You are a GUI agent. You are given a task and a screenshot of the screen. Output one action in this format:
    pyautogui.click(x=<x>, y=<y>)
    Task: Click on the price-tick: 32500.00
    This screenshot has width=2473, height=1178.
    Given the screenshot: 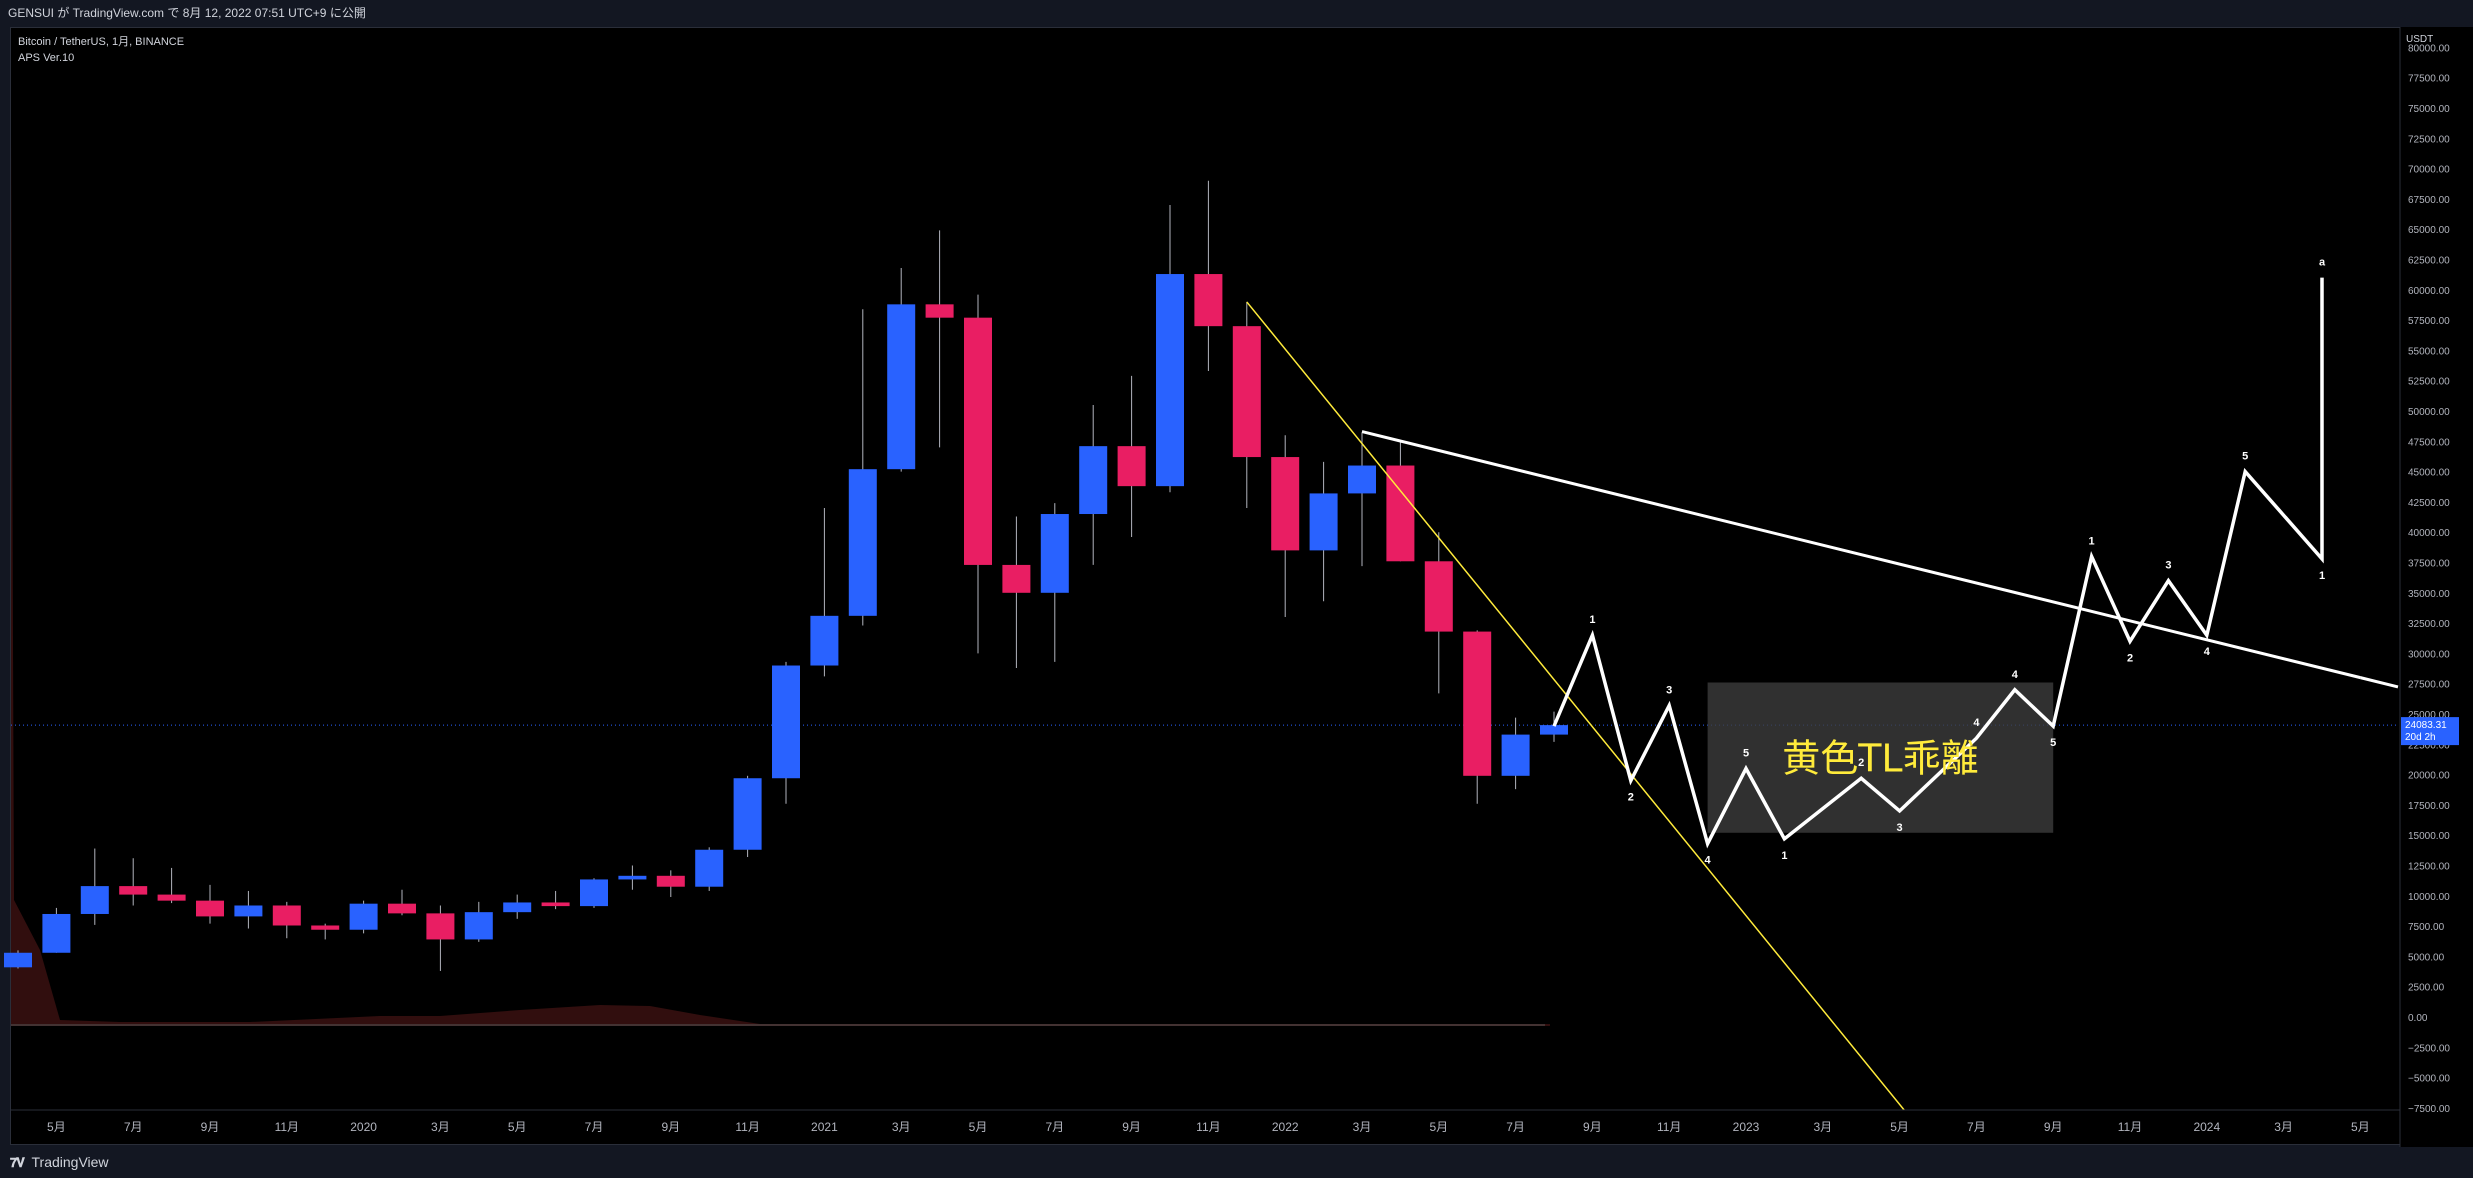 What is the action you would take?
    pyautogui.click(x=2429, y=624)
    